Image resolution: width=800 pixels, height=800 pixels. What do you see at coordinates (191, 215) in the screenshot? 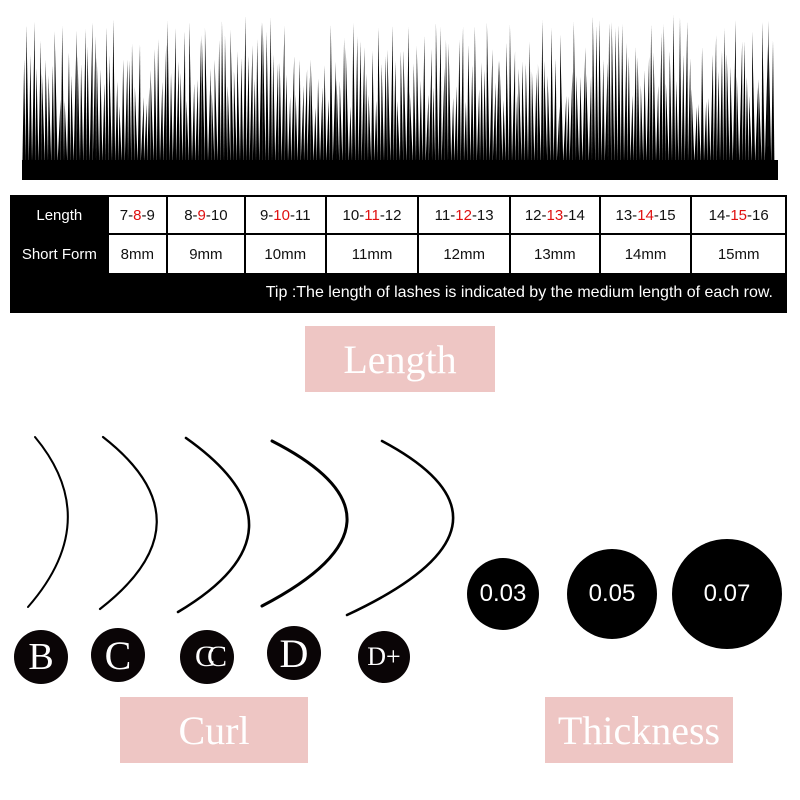
I see `length-bound: 8-` at bounding box center [191, 215].